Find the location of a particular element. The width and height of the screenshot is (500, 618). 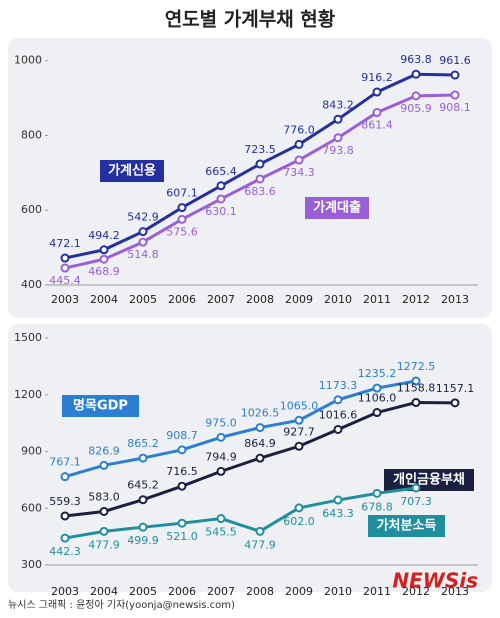

x-tick-label: 2012 is located at coordinates (416, 299).